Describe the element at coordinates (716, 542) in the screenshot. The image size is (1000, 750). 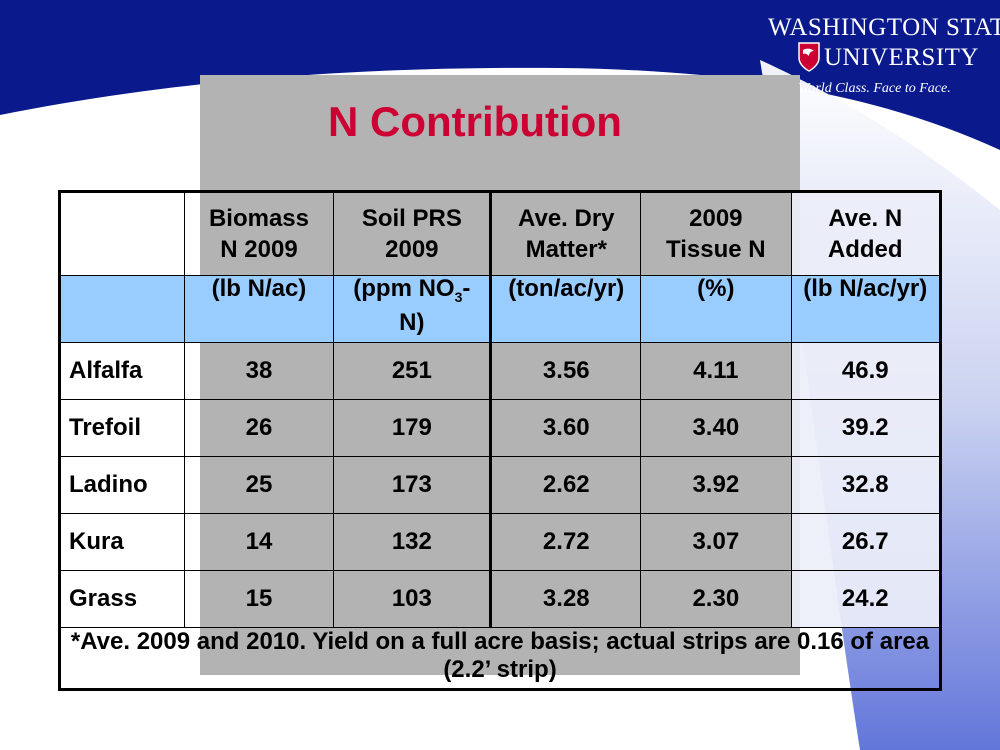
I see `cell-tissue: 3.07` at that location.